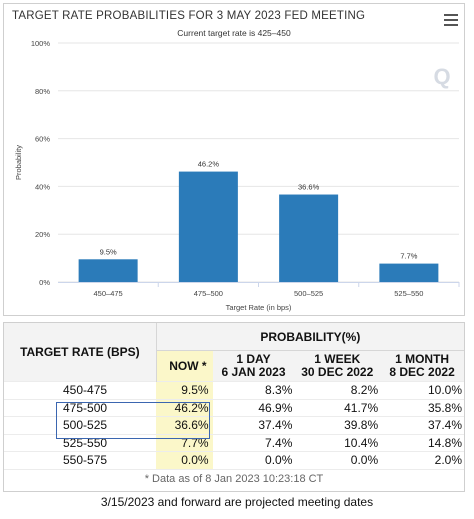  I want to click on table-row: 525-550 7.7% 7.4% 10.4% 14.8%, so click(234, 442).